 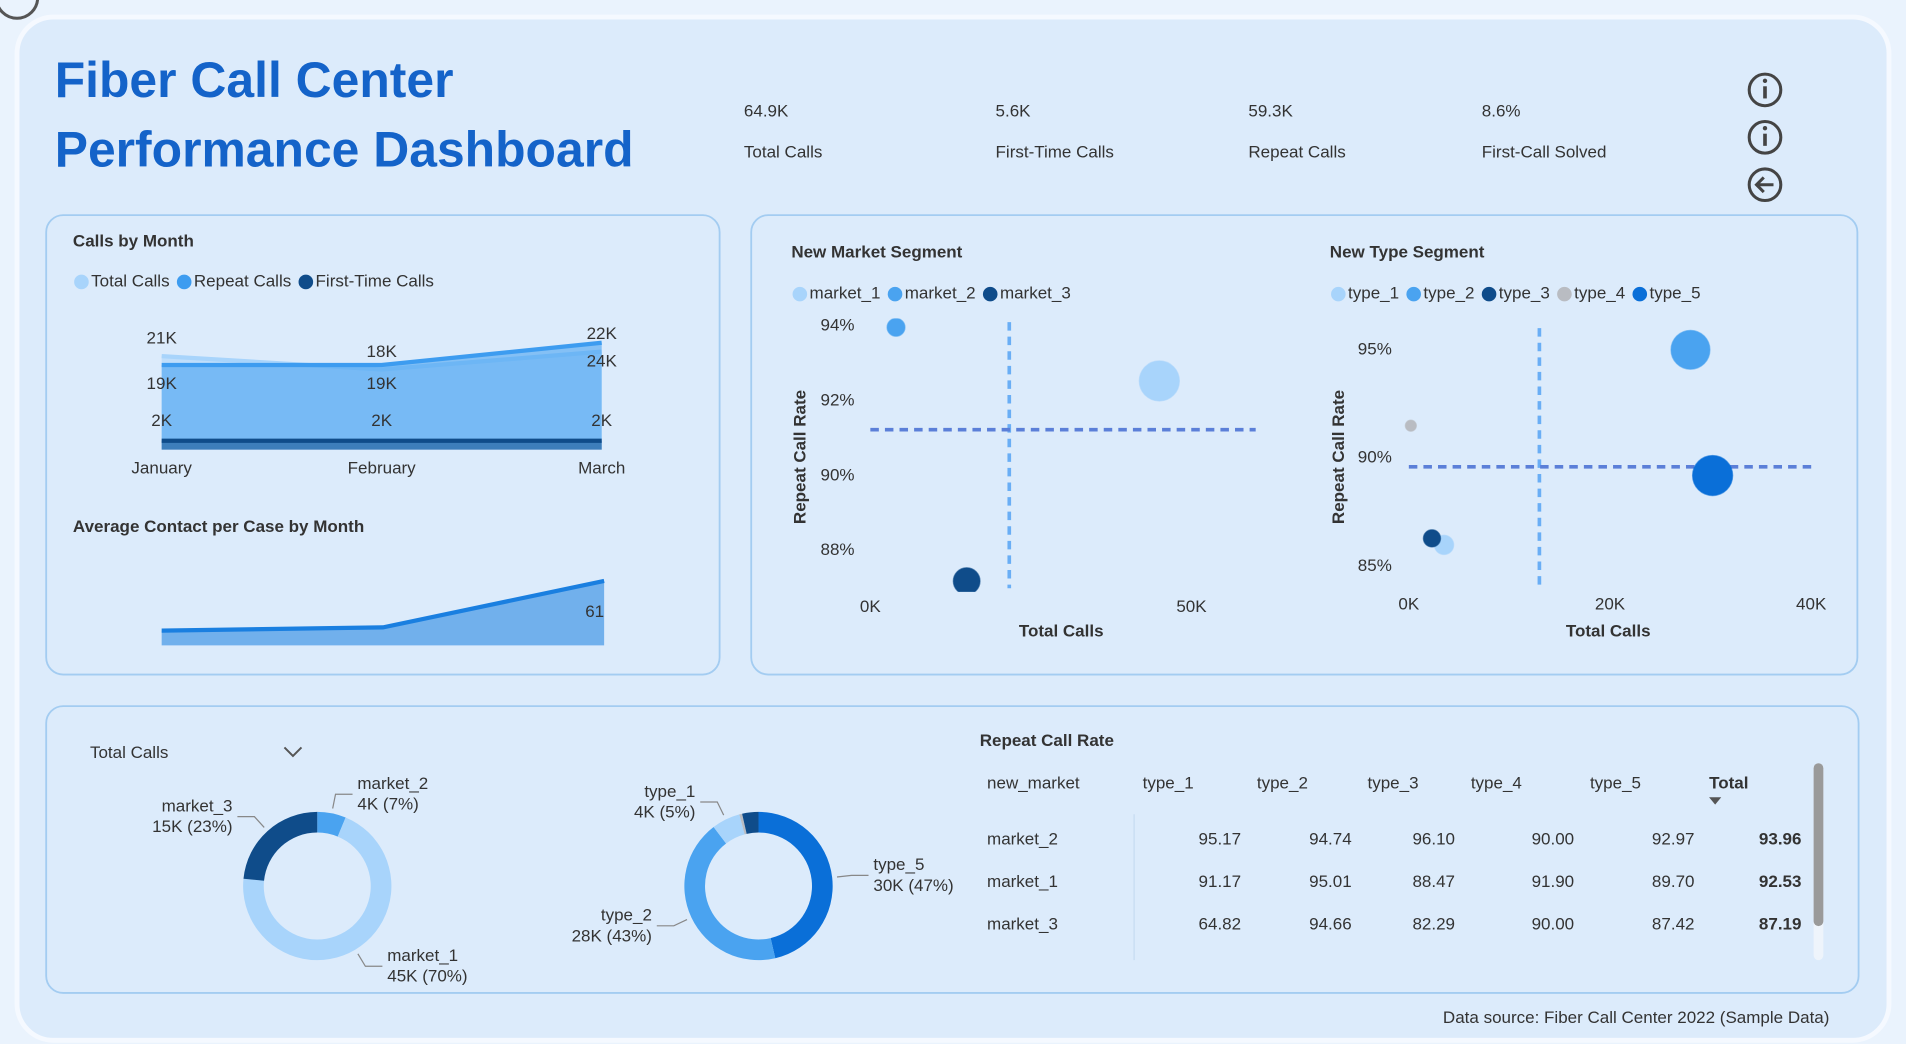 I want to click on dashboard-title: Fiber Call Center Performance Dashboard, so click(x=344, y=115).